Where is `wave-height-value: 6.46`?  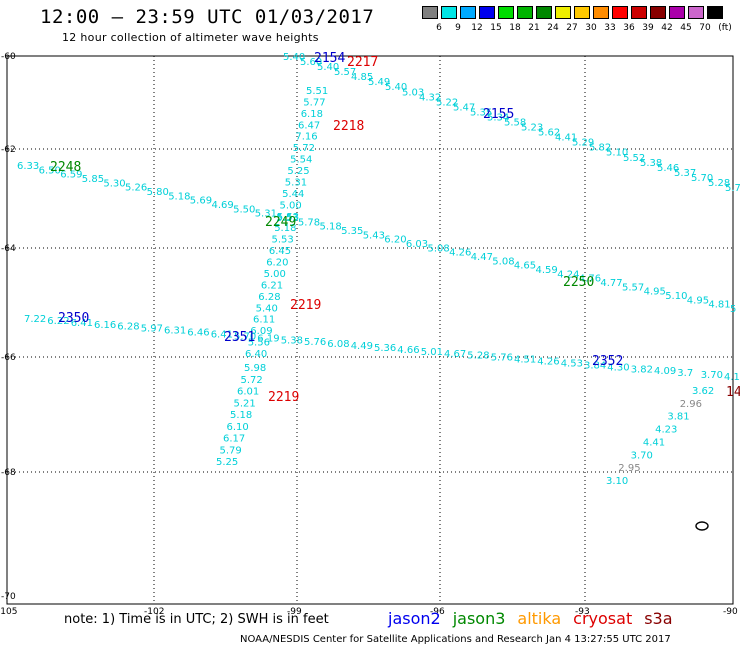
wave-height-value: 6.46 is located at coordinates (198, 333).